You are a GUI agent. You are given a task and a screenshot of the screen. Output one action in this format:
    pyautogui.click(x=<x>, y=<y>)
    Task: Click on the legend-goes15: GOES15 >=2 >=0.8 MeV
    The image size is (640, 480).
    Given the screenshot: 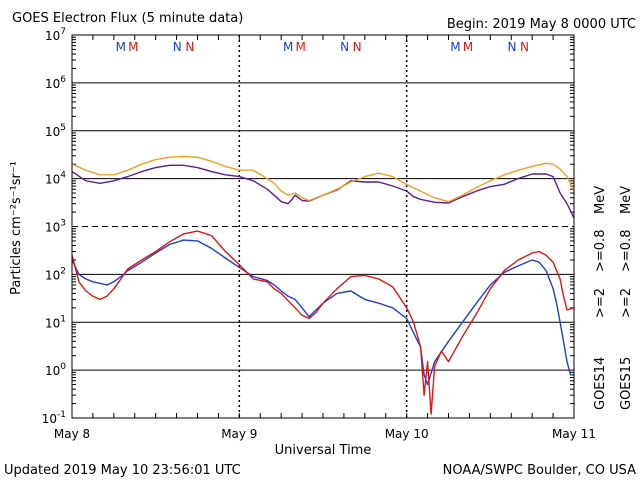 What is the action you would take?
    pyautogui.click(x=626, y=298)
    